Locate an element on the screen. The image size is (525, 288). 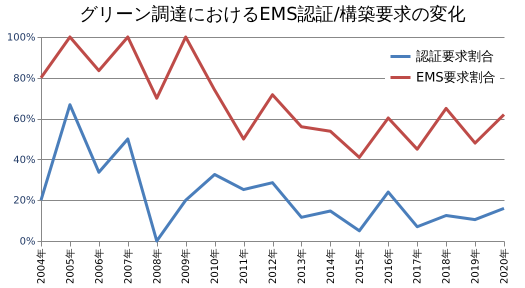
x-tick-label: 2017年 is located at coordinates (418, 266).